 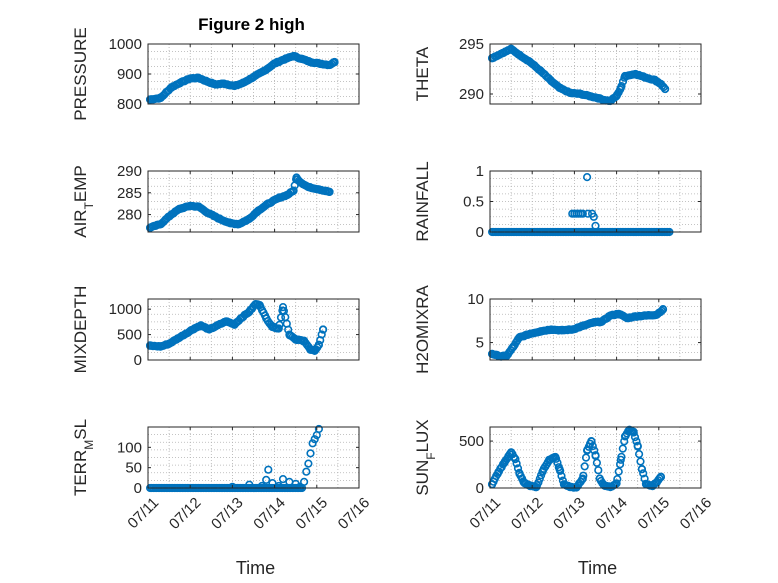 I want to click on y-tick-label: 1000, so click(x=125, y=44).